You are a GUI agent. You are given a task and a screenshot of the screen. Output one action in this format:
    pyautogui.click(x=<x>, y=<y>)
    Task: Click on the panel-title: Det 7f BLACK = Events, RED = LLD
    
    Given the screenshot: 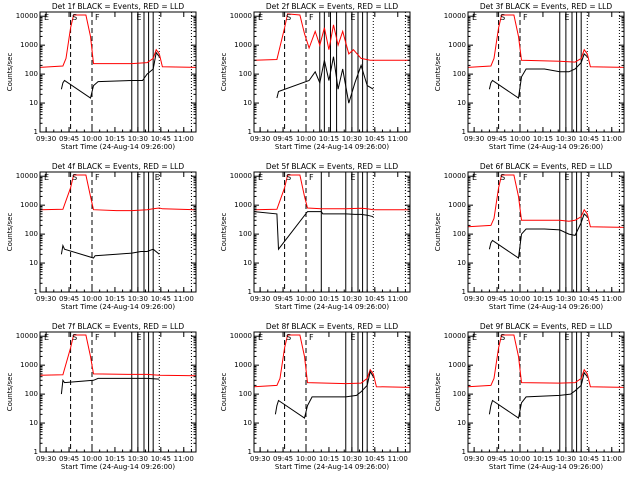 What is the action you would take?
    pyautogui.click(x=118, y=326)
    